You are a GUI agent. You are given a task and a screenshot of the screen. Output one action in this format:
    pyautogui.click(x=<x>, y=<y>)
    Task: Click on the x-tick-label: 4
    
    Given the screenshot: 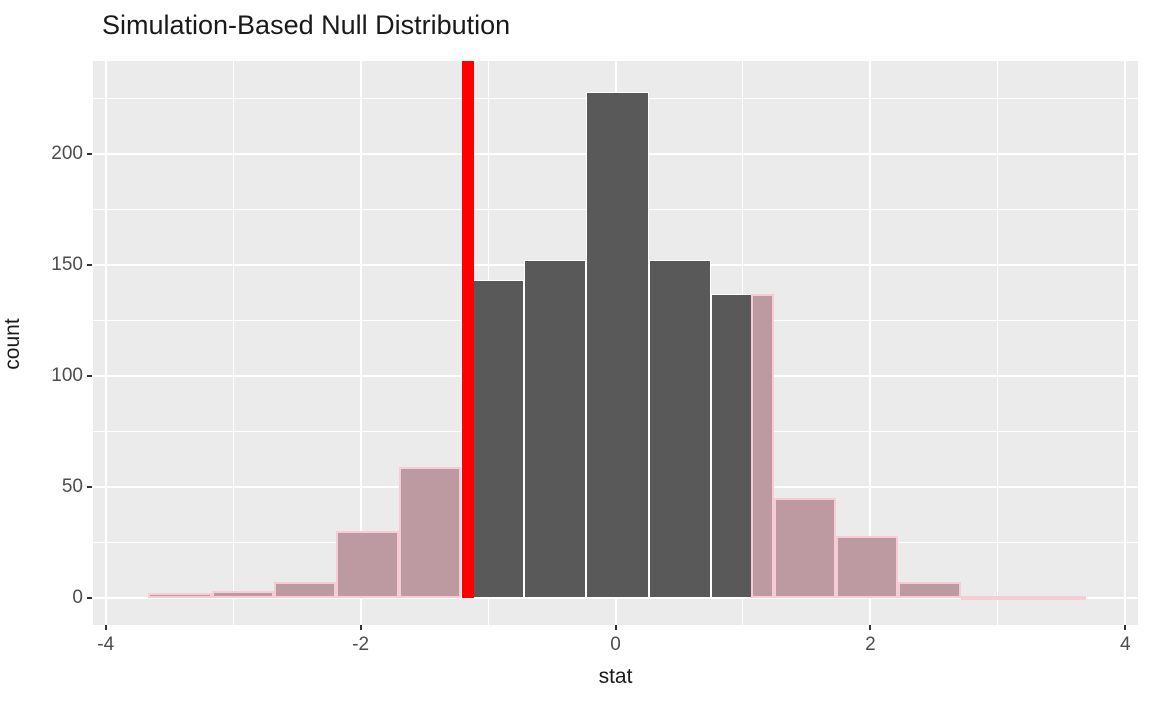 What is the action you would take?
    pyautogui.click(x=1125, y=644)
    